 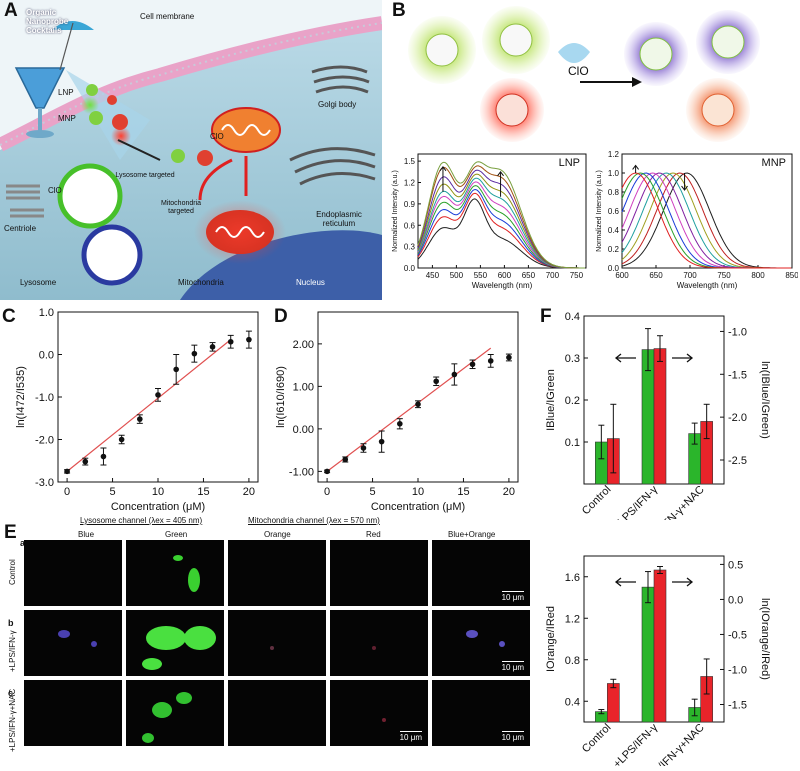 I want to click on panel-label-d: D, so click(x=281, y=316).